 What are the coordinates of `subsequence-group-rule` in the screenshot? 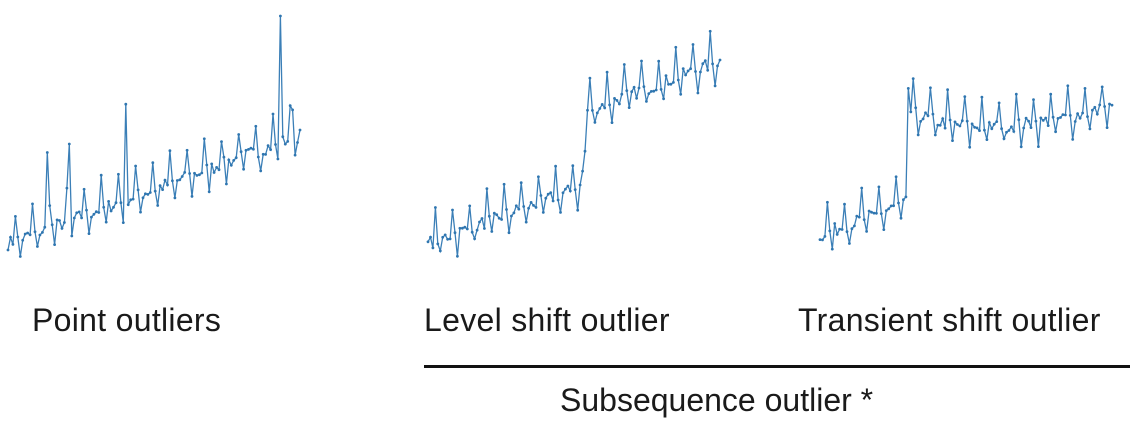 It's located at (777, 366).